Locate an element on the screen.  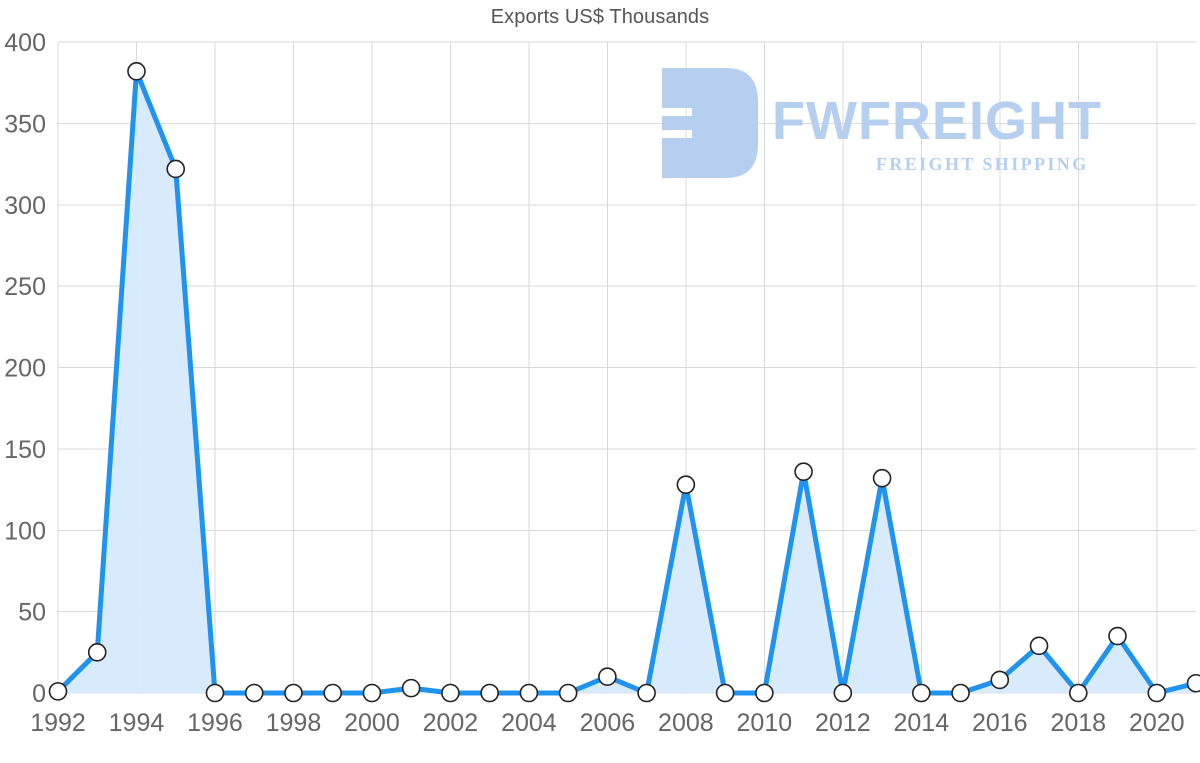
x-axis-tick-label: 2020 is located at coordinates (1157, 723).